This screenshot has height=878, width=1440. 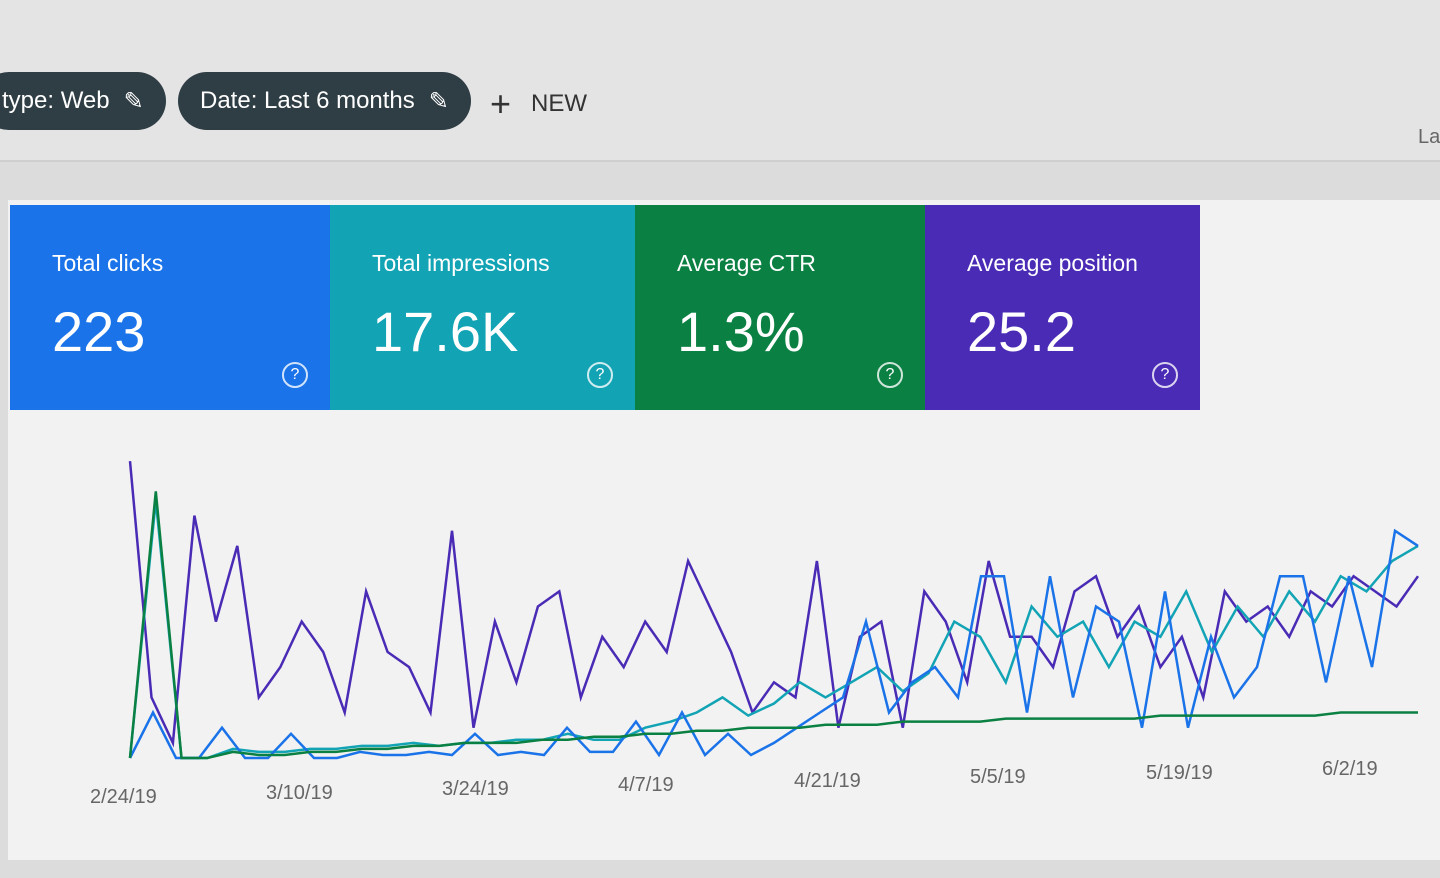 I want to click on card-total-impressions: Total impressions 17.6K ?, so click(x=482, y=307).